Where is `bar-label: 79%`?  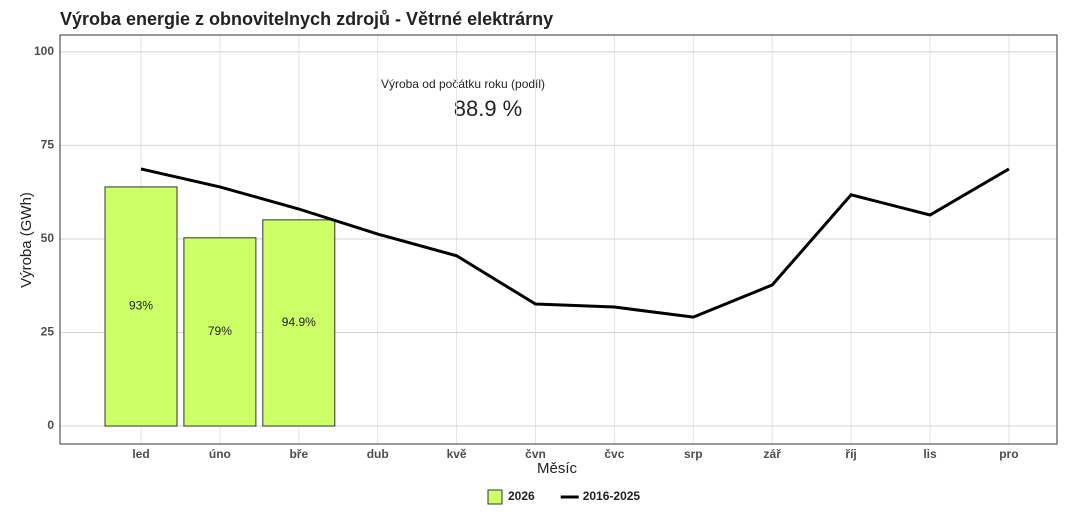
bar-label: 79% is located at coordinates (220, 331).